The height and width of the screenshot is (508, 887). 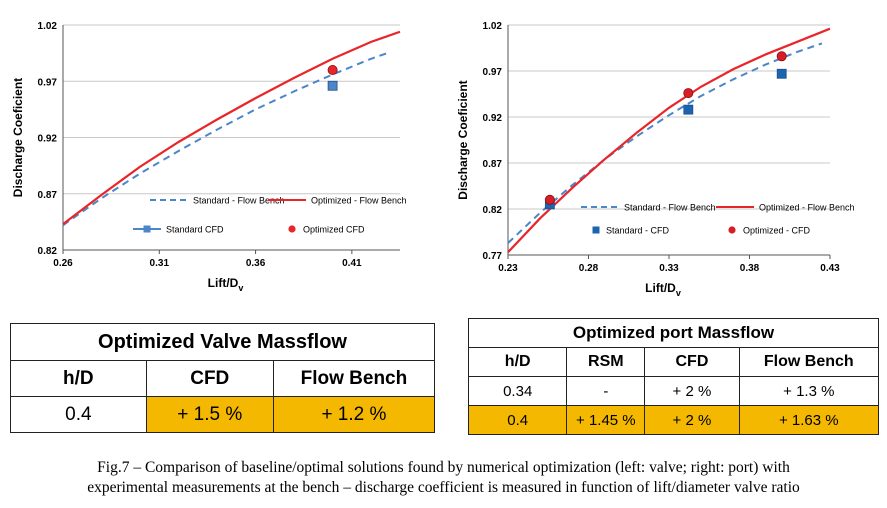 I want to click on legend-label: Standard CFD, so click(x=195, y=230).